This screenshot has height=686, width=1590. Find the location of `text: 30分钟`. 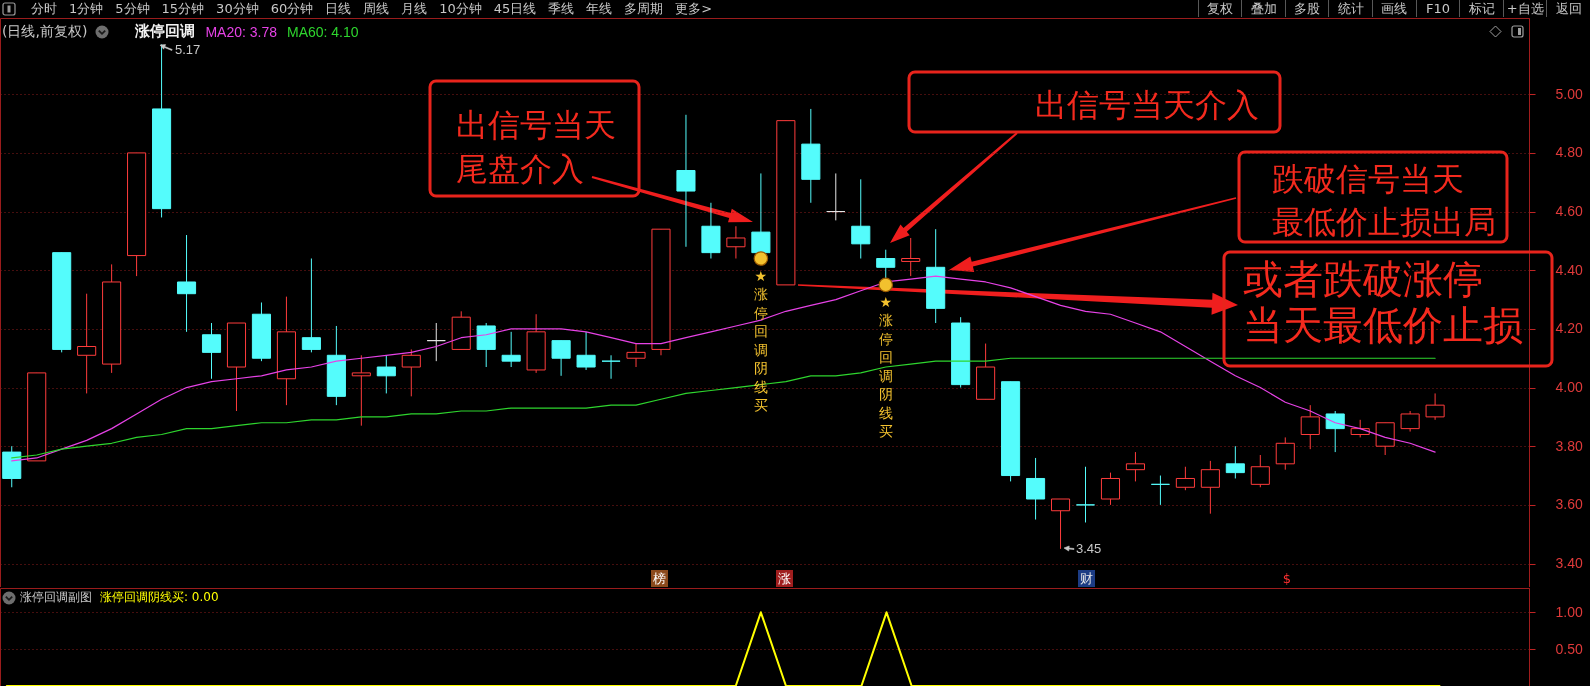

text: 30分钟 is located at coordinates (237, 8).